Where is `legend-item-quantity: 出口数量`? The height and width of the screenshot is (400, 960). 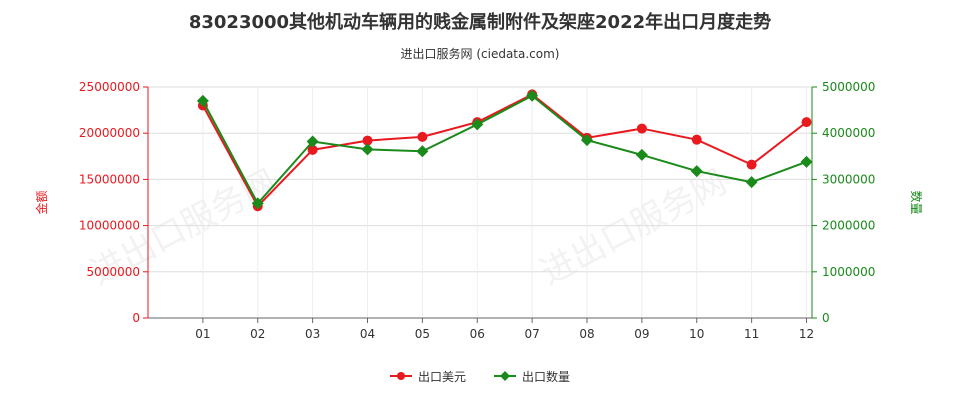 legend-item-quantity: 出口数量 is located at coordinates (532, 376).